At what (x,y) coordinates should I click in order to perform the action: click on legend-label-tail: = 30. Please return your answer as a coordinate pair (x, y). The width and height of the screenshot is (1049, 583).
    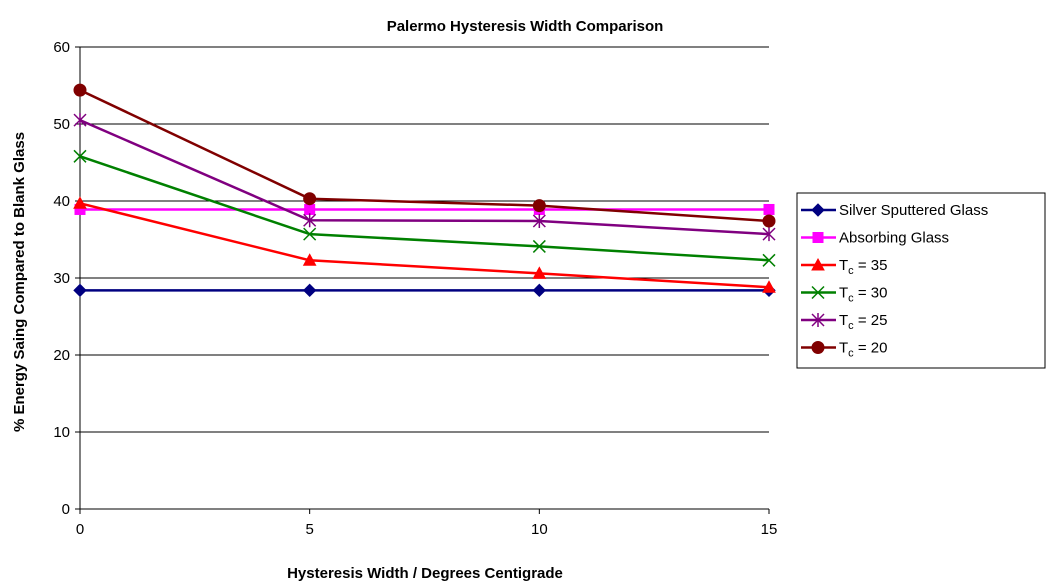
    Looking at the image, I should click on (871, 293).